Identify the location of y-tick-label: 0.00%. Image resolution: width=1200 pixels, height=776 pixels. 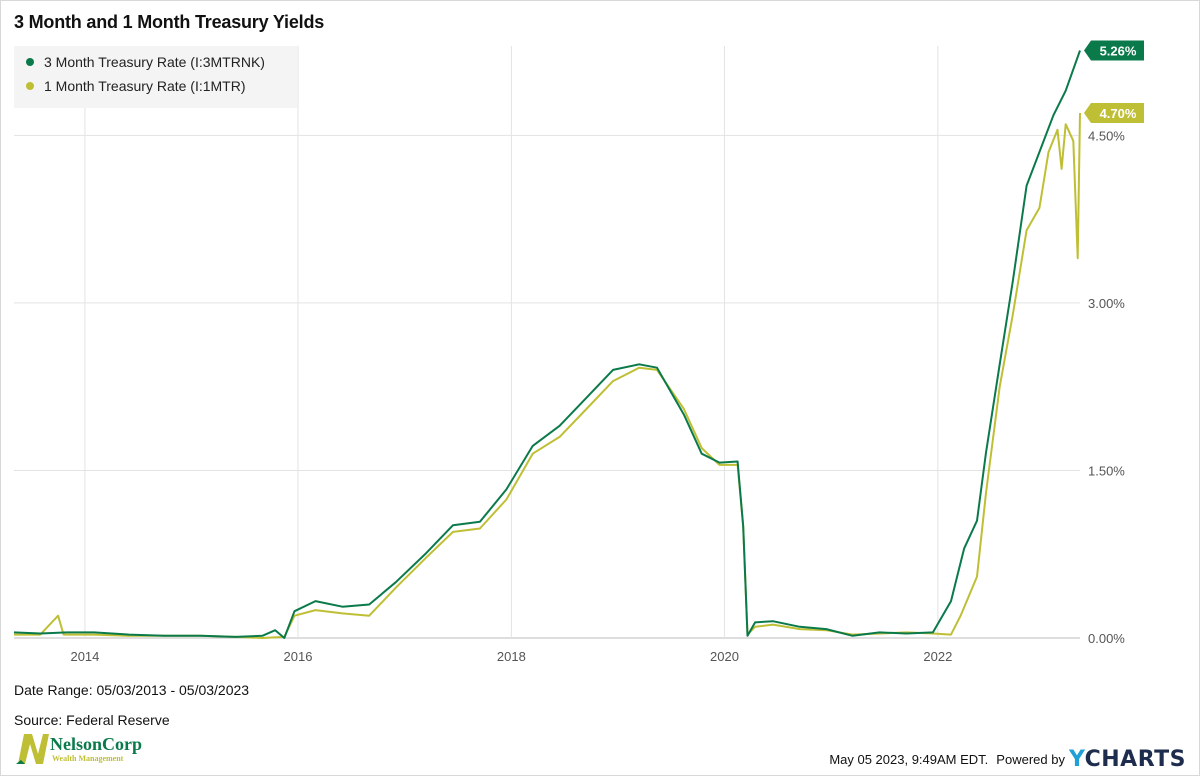
(1106, 638).